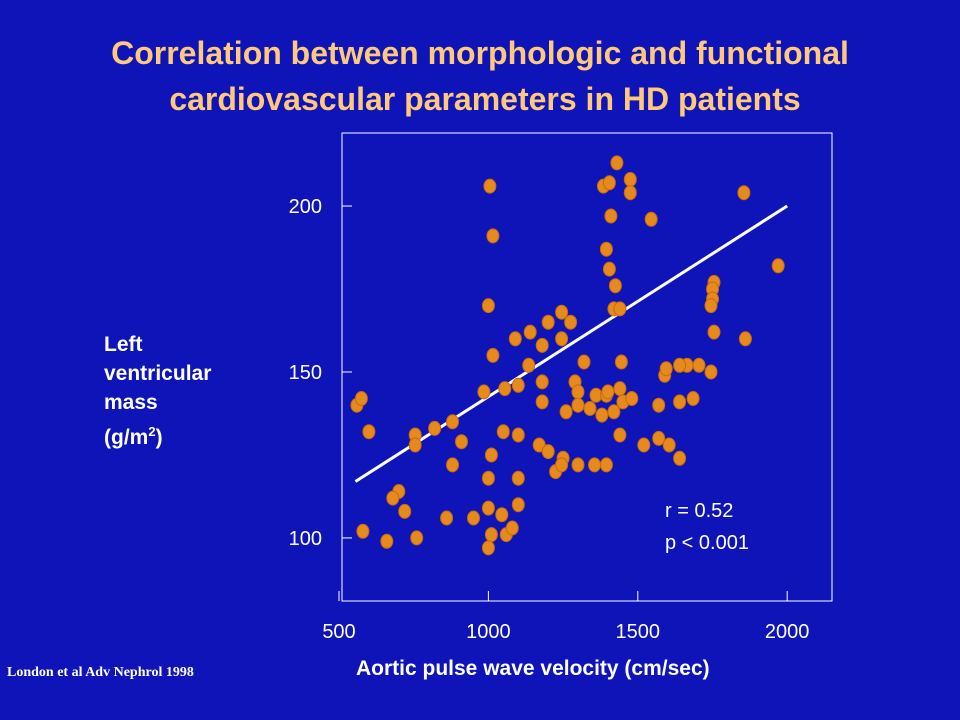  What do you see at coordinates (152, 431) in the screenshot?
I see `y-axis-label-exponent: 2` at bounding box center [152, 431].